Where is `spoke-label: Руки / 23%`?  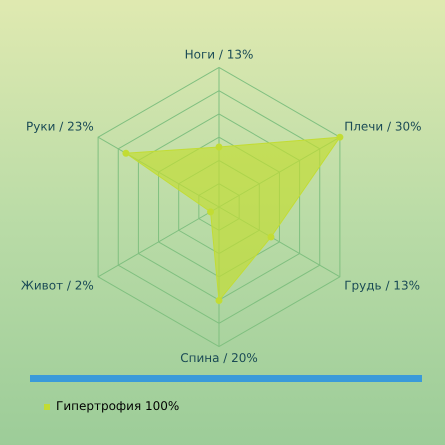 spoke-label: Руки / 23% is located at coordinates (60, 127).